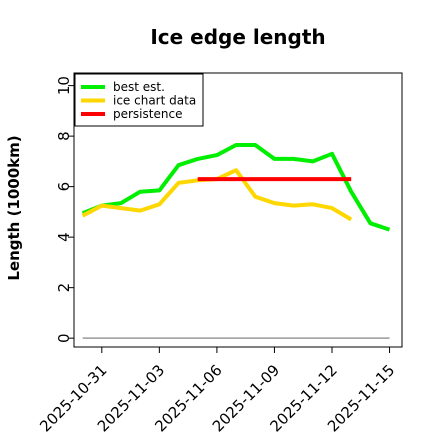 The height and width of the screenshot is (440, 440). I want to click on chart-title: Ice edge length, so click(237, 37).